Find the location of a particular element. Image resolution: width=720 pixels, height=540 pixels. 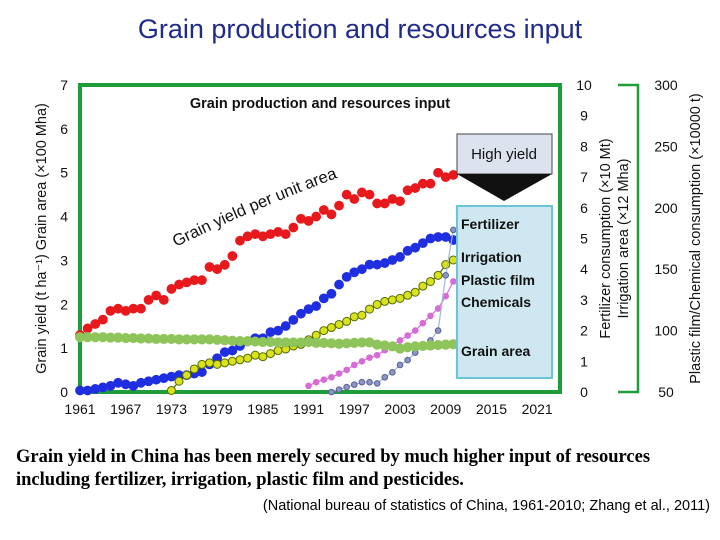

x-tick-label: 1979 is located at coordinates (217, 409).